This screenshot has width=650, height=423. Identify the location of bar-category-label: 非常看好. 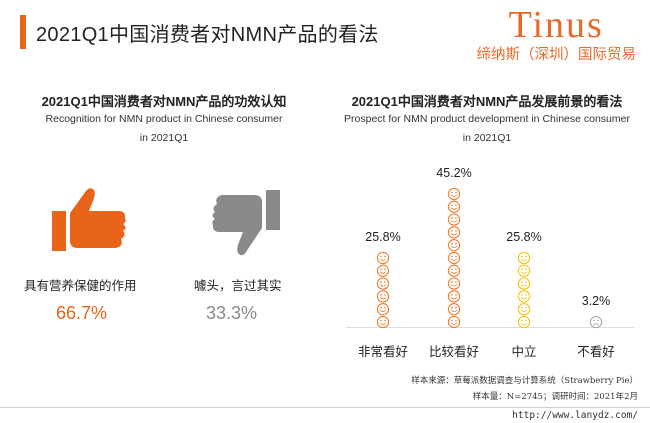
(382, 352).